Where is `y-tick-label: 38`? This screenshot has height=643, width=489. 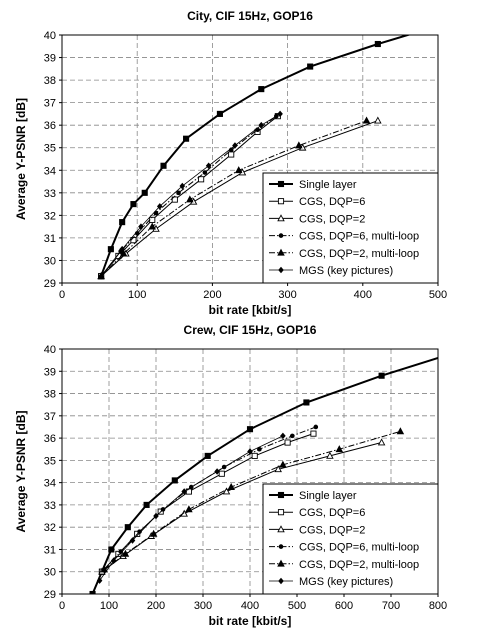
y-tick-label: 38 is located at coordinates (50, 81).